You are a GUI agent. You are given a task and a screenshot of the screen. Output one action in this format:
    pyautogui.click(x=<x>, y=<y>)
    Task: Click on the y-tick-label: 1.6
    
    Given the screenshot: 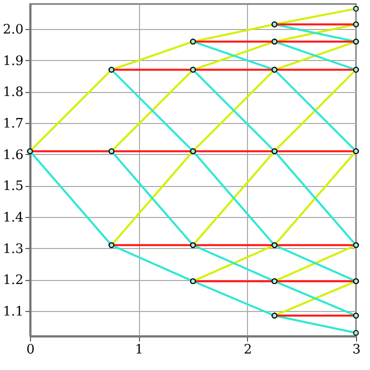 What is the action you would take?
    pyautogui.click(x=13, y=155)
    